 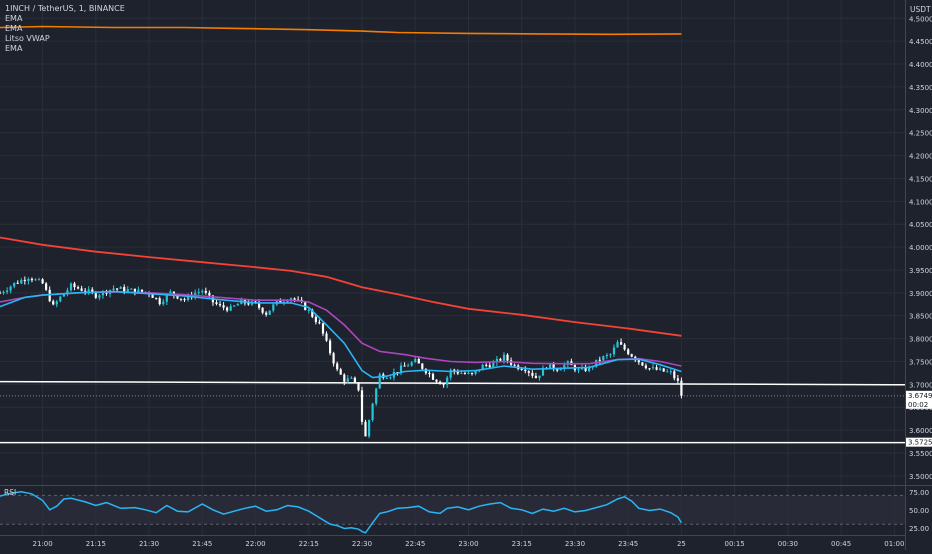 I want to click on rsi-axis: 75.00 50.00 25.00, so click(x=919, y=511).